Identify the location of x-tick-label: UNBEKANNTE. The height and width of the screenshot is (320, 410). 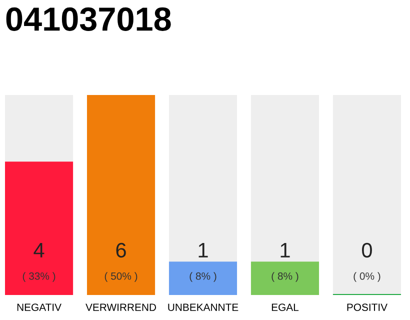
(203, 307).